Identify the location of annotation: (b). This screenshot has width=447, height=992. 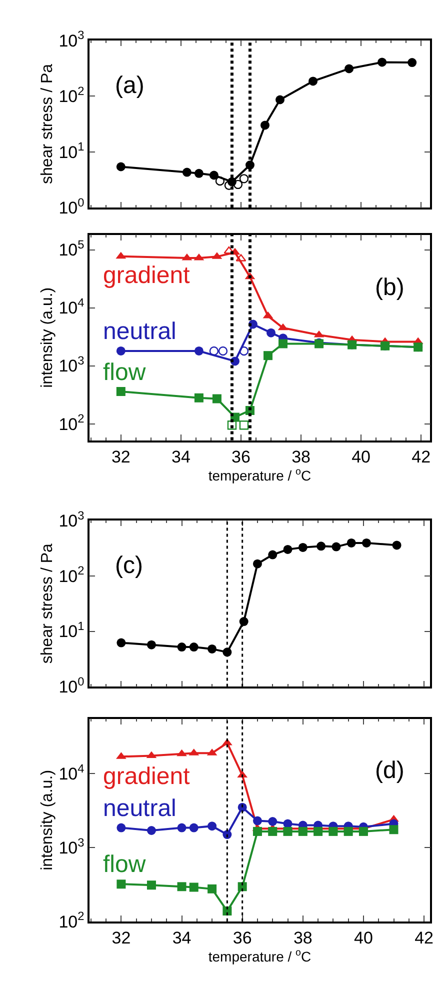
(389, 287).